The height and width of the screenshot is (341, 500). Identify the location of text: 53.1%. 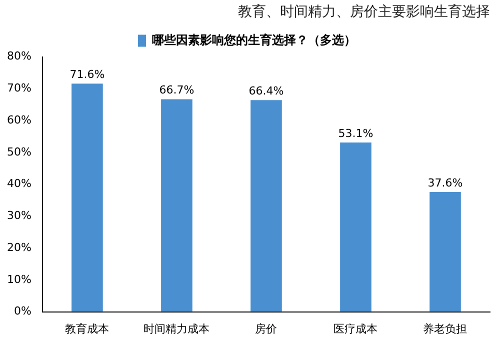
(356, 133).